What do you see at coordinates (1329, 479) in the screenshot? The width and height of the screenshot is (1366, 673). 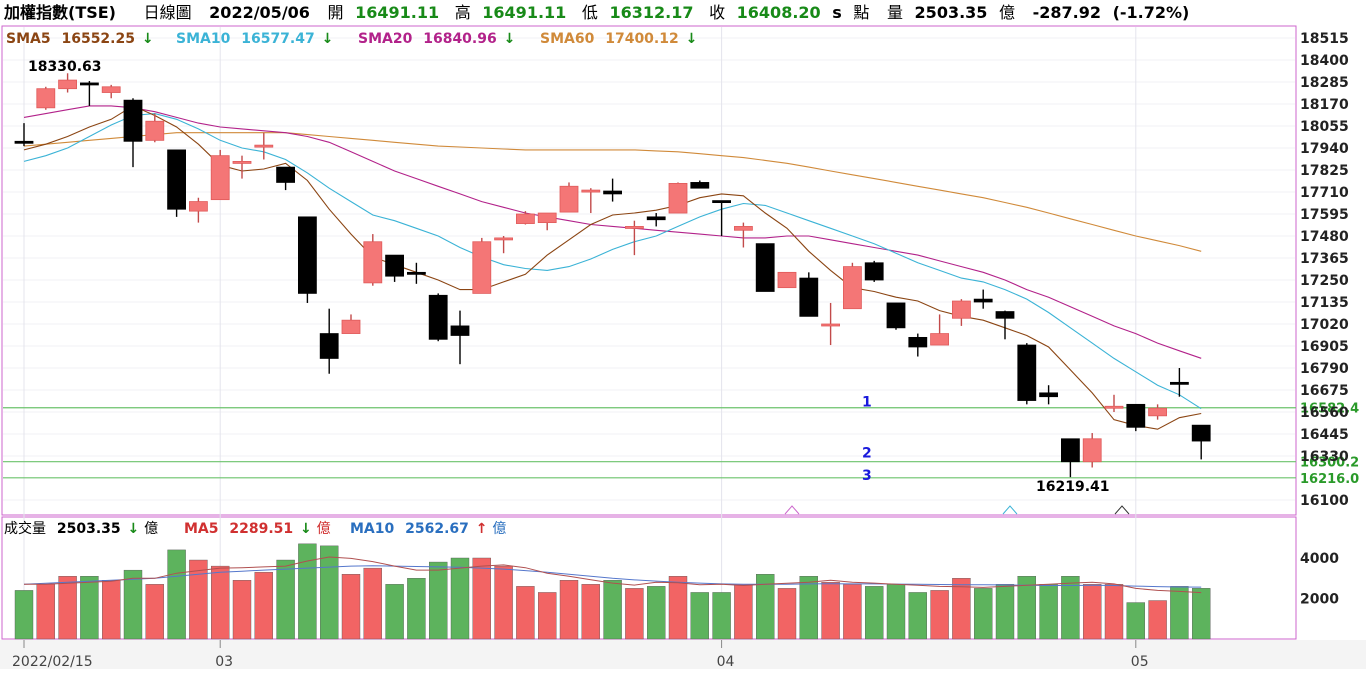 I see `reference-line-value: 16216.0` at bounding box center [1329, 479].